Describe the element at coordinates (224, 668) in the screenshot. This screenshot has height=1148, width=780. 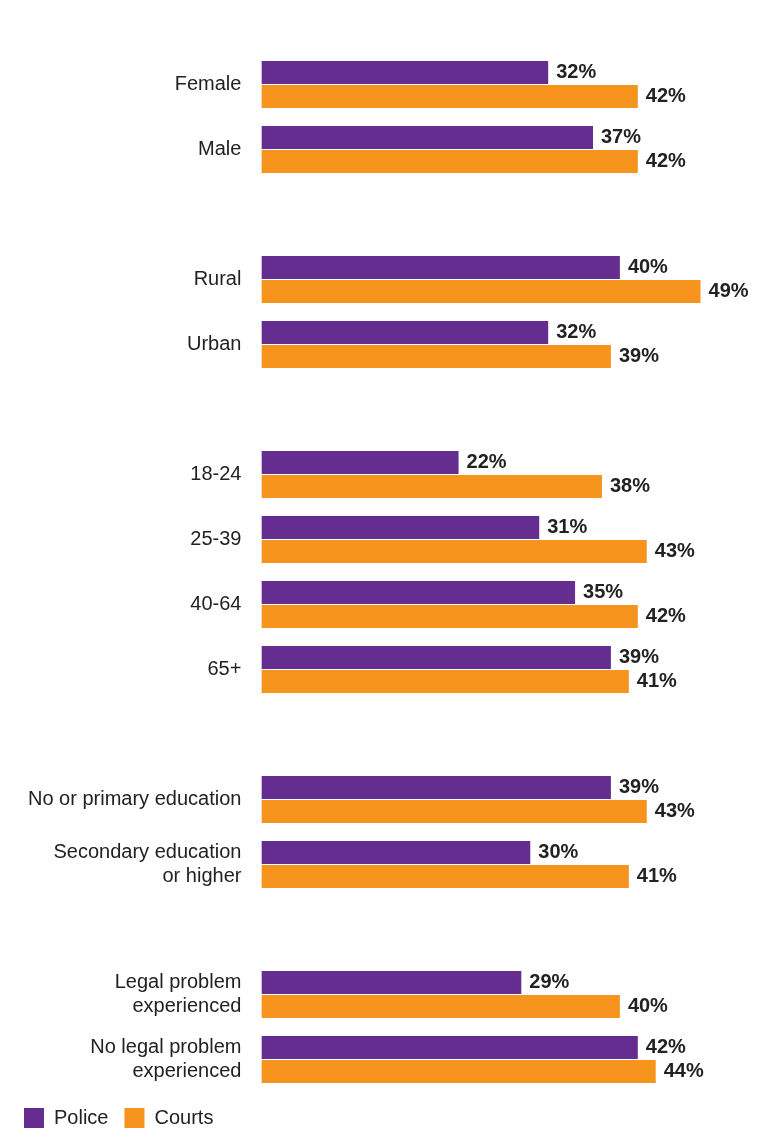
I see `y-tick-label: 65+` at that location.